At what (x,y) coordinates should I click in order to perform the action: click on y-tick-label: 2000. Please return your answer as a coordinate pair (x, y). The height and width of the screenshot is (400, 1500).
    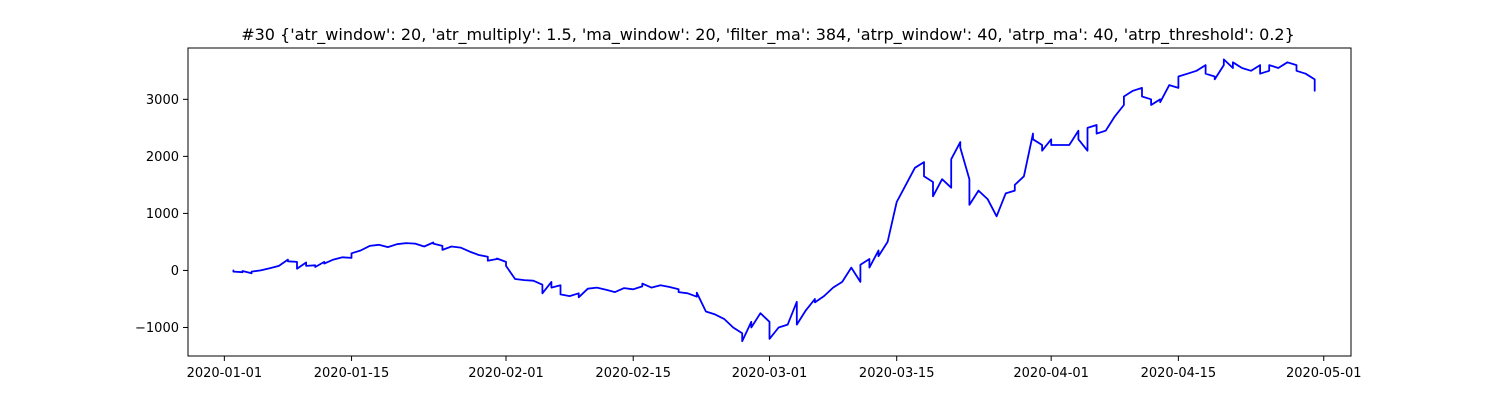
    Looking at the image, I should click on (162, 157).